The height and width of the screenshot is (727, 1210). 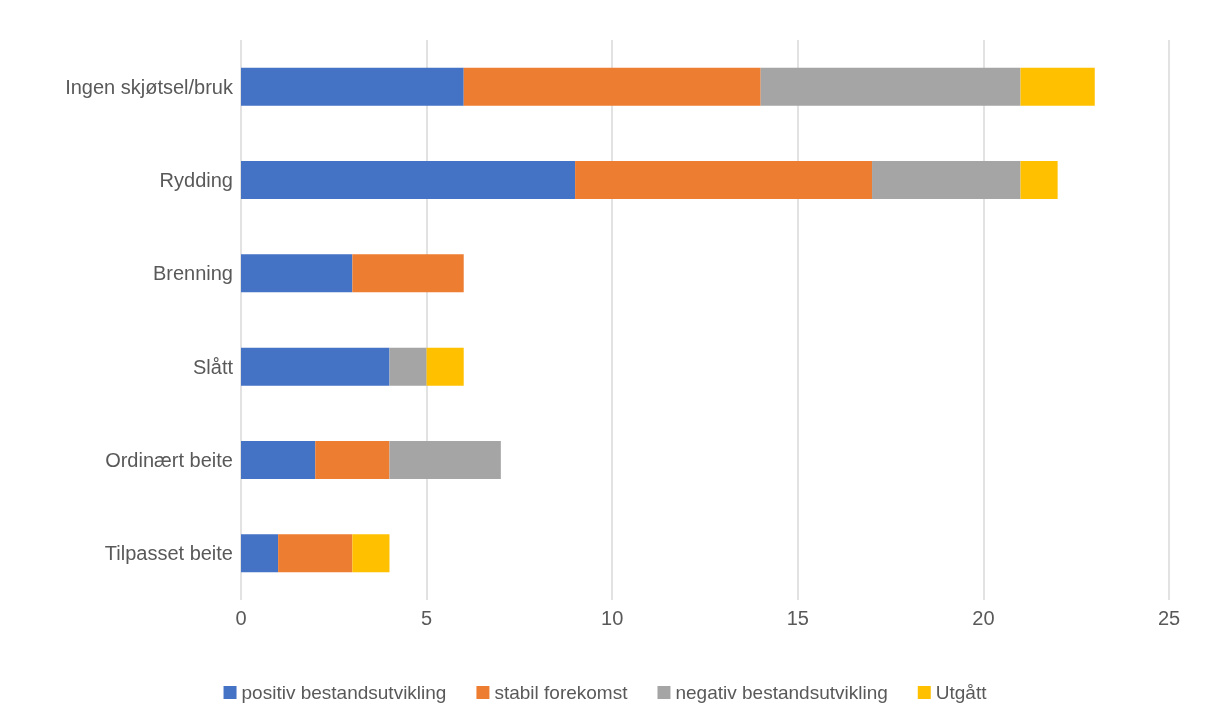 I want to click on legend-label: negativ bestandsutvikling, so click(x=781, y=692).